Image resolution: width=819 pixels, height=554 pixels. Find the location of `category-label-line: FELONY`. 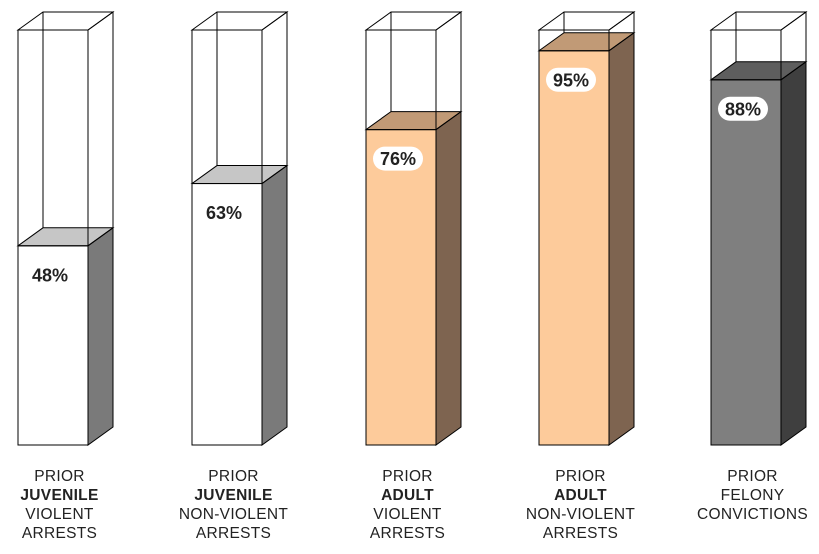

category-label-line: FELONY is located at coordinates (752, 495).